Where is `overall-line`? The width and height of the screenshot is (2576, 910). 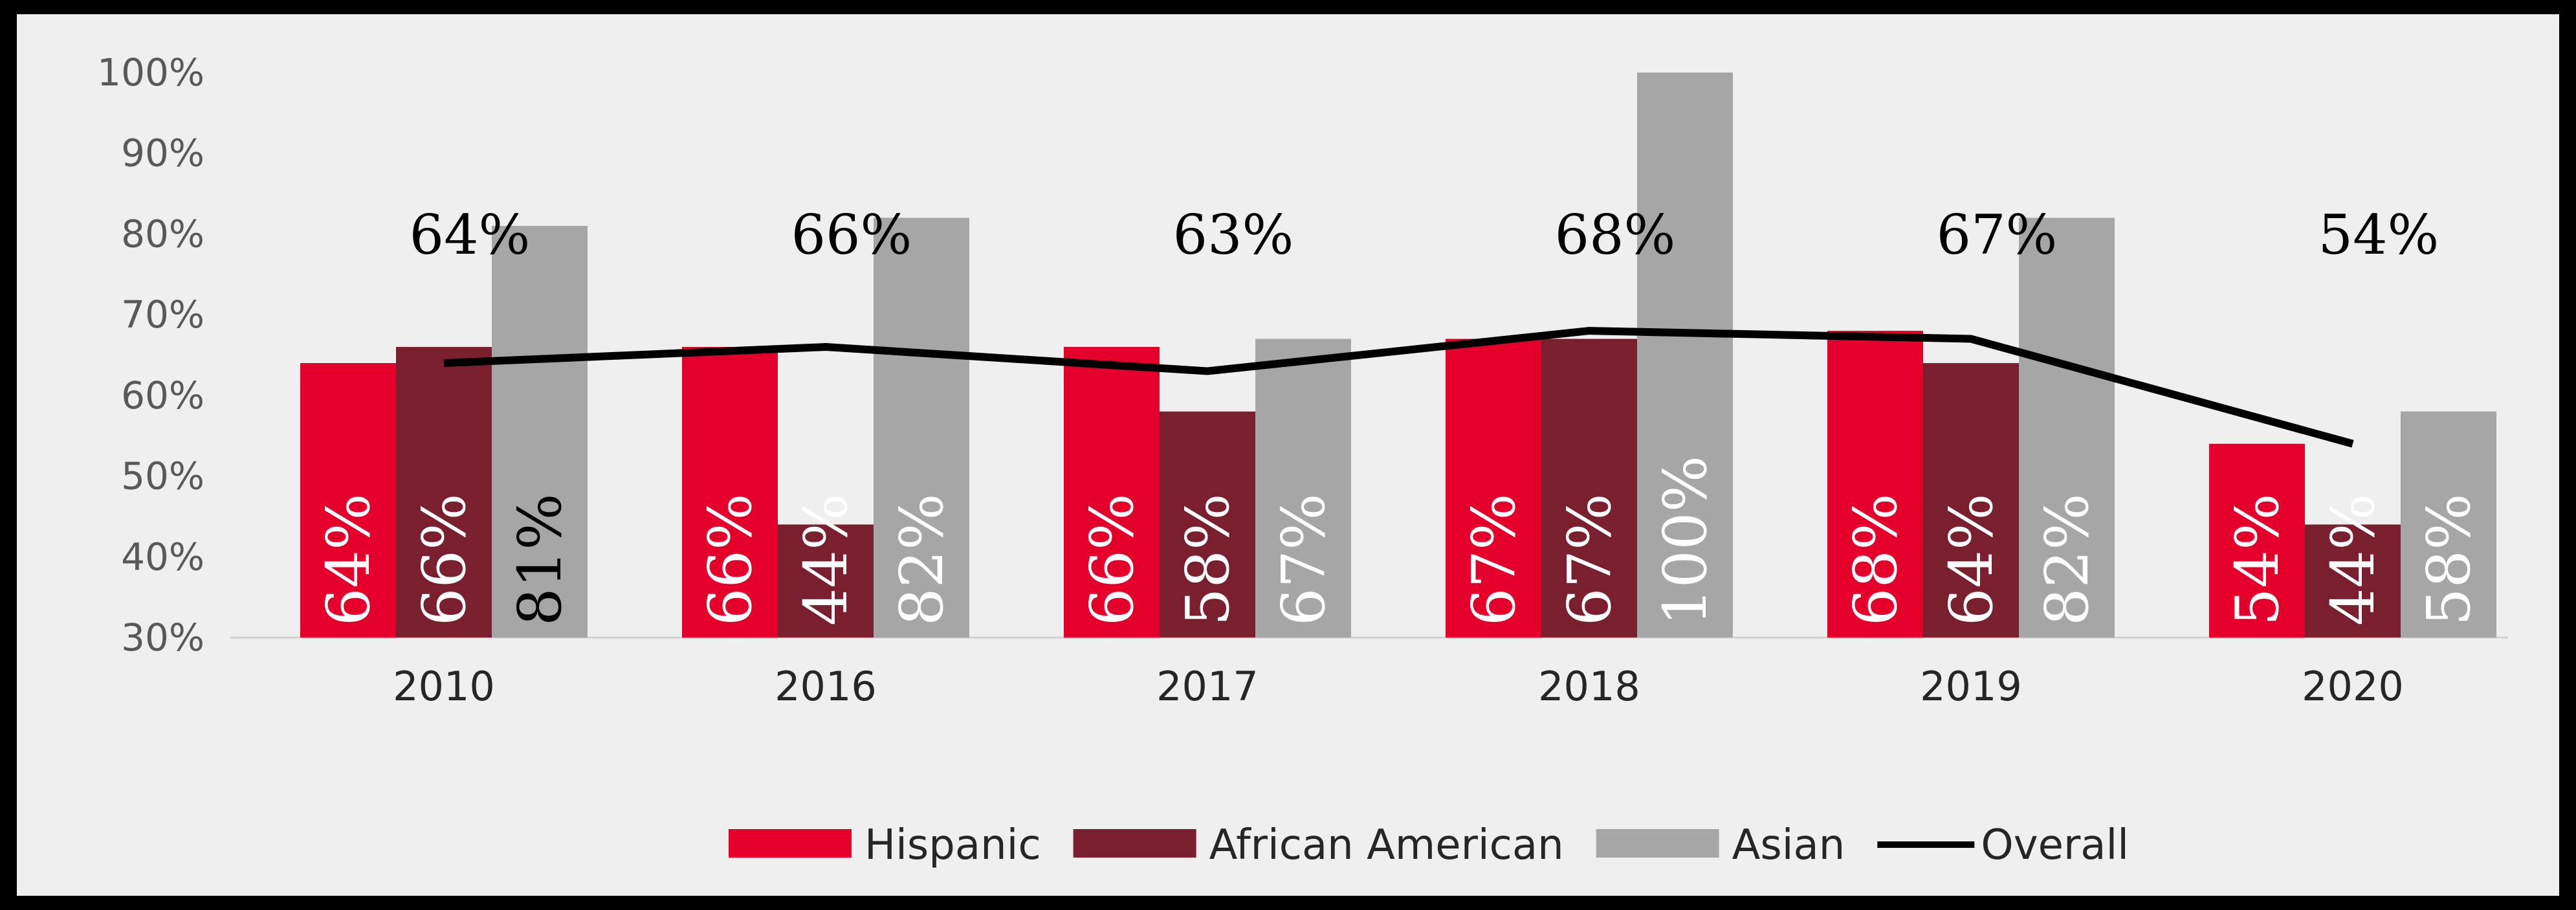
overall-line is located at coordinates (1399, 387).